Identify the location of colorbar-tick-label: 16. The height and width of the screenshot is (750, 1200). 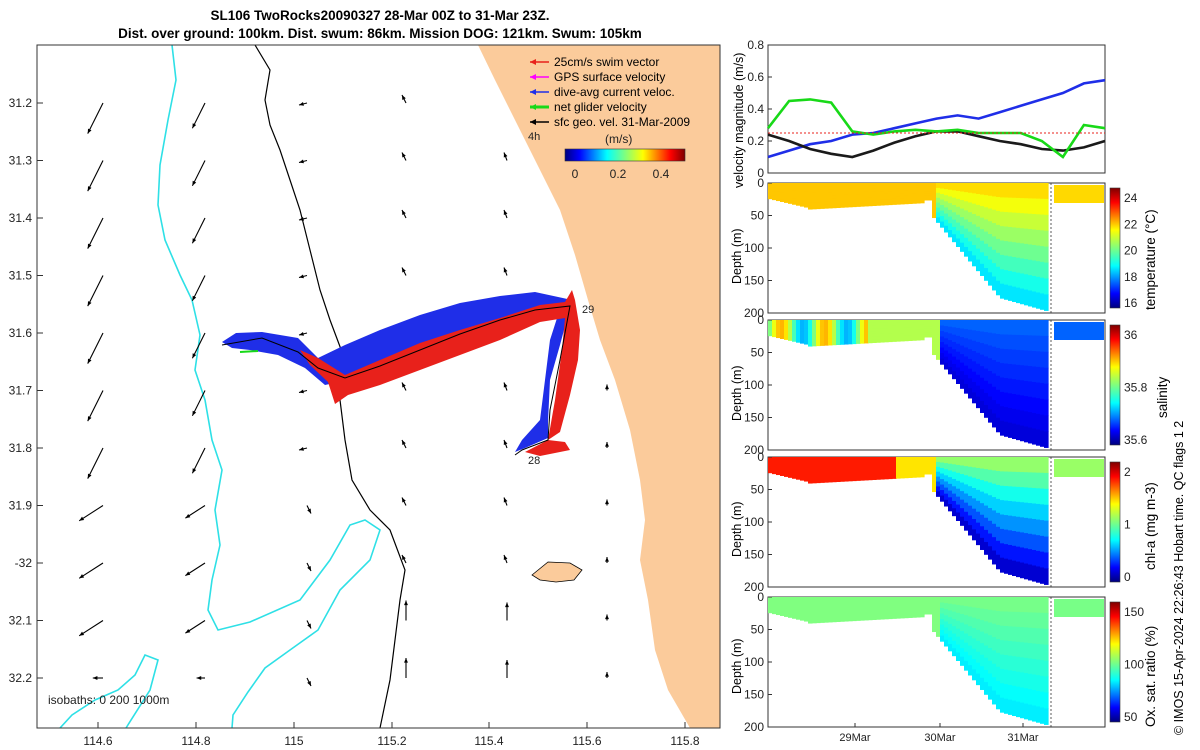
(1131, 303).